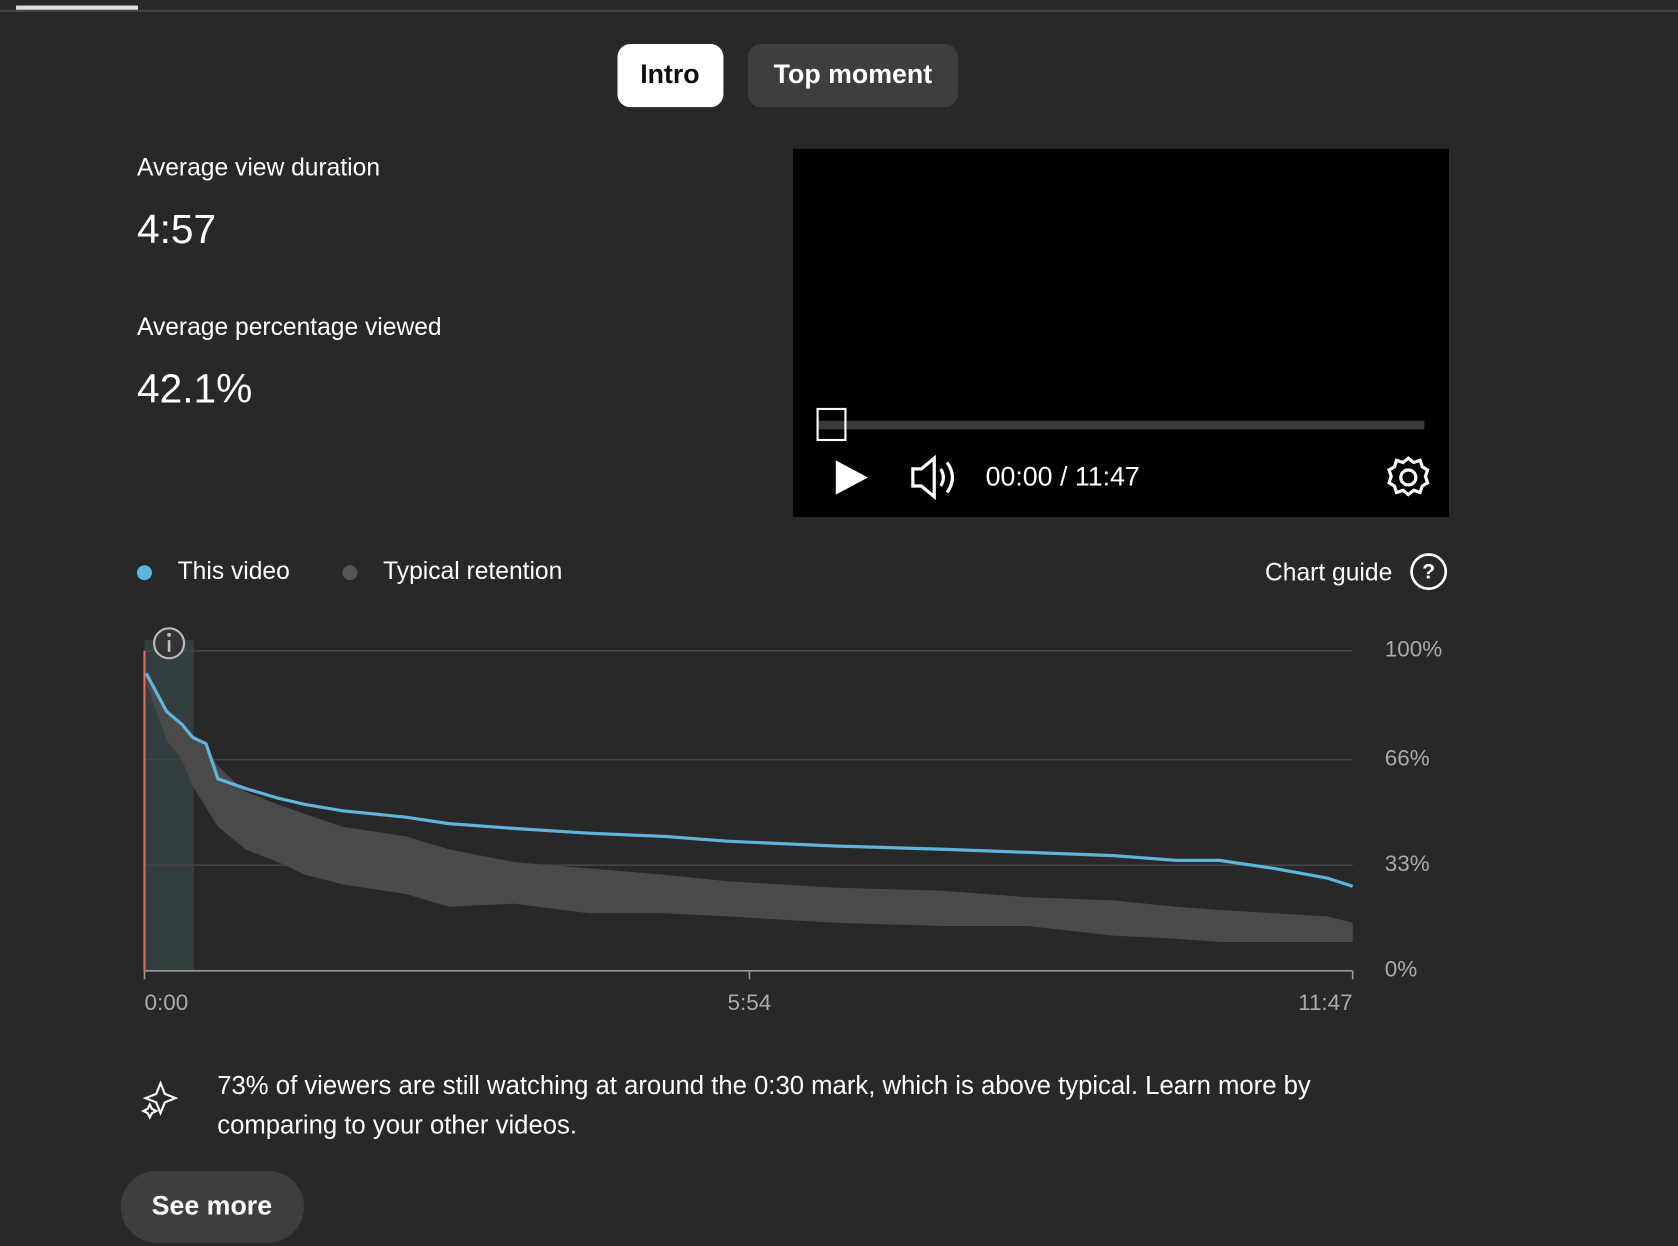  I want to click on see-more-button: See more, so click(212, 1206).